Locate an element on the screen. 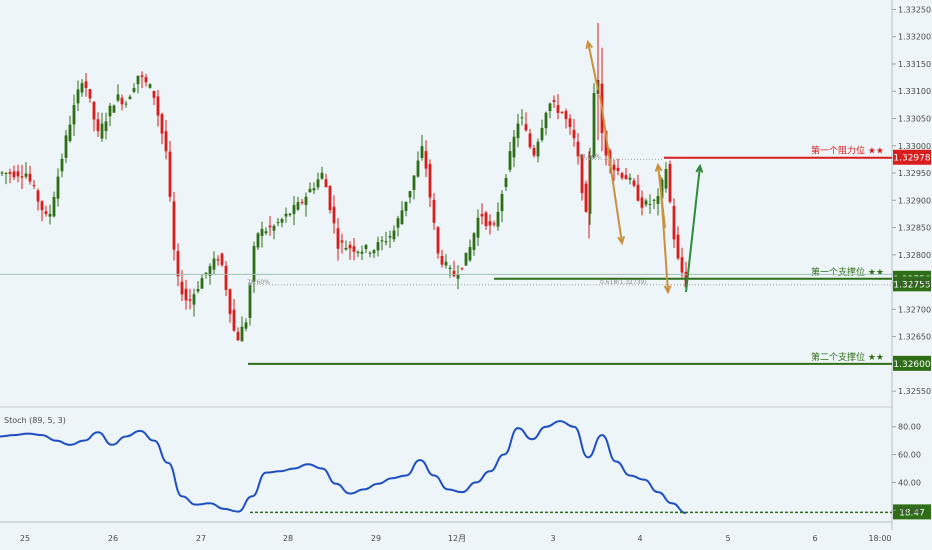  price-tick-label: 1.32700 is located at coordinates (914, 309).